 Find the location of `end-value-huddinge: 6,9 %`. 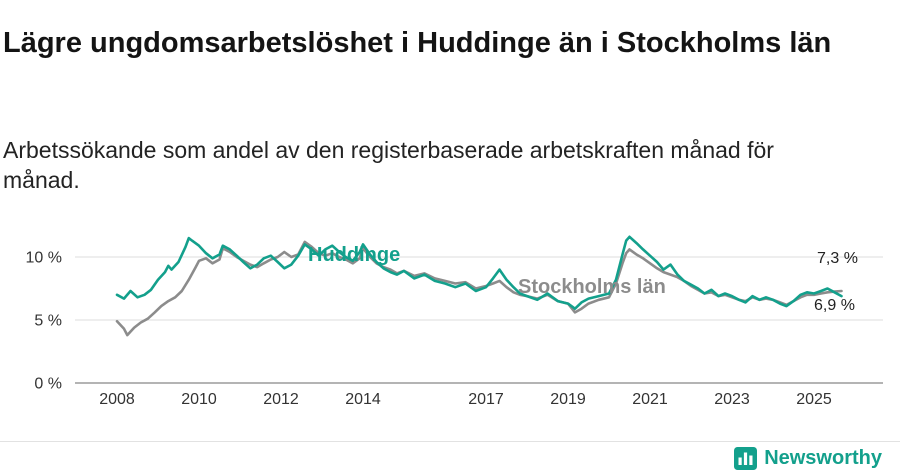

end-value-huddinge: 6,9 % is located at coordinates (834, 305).